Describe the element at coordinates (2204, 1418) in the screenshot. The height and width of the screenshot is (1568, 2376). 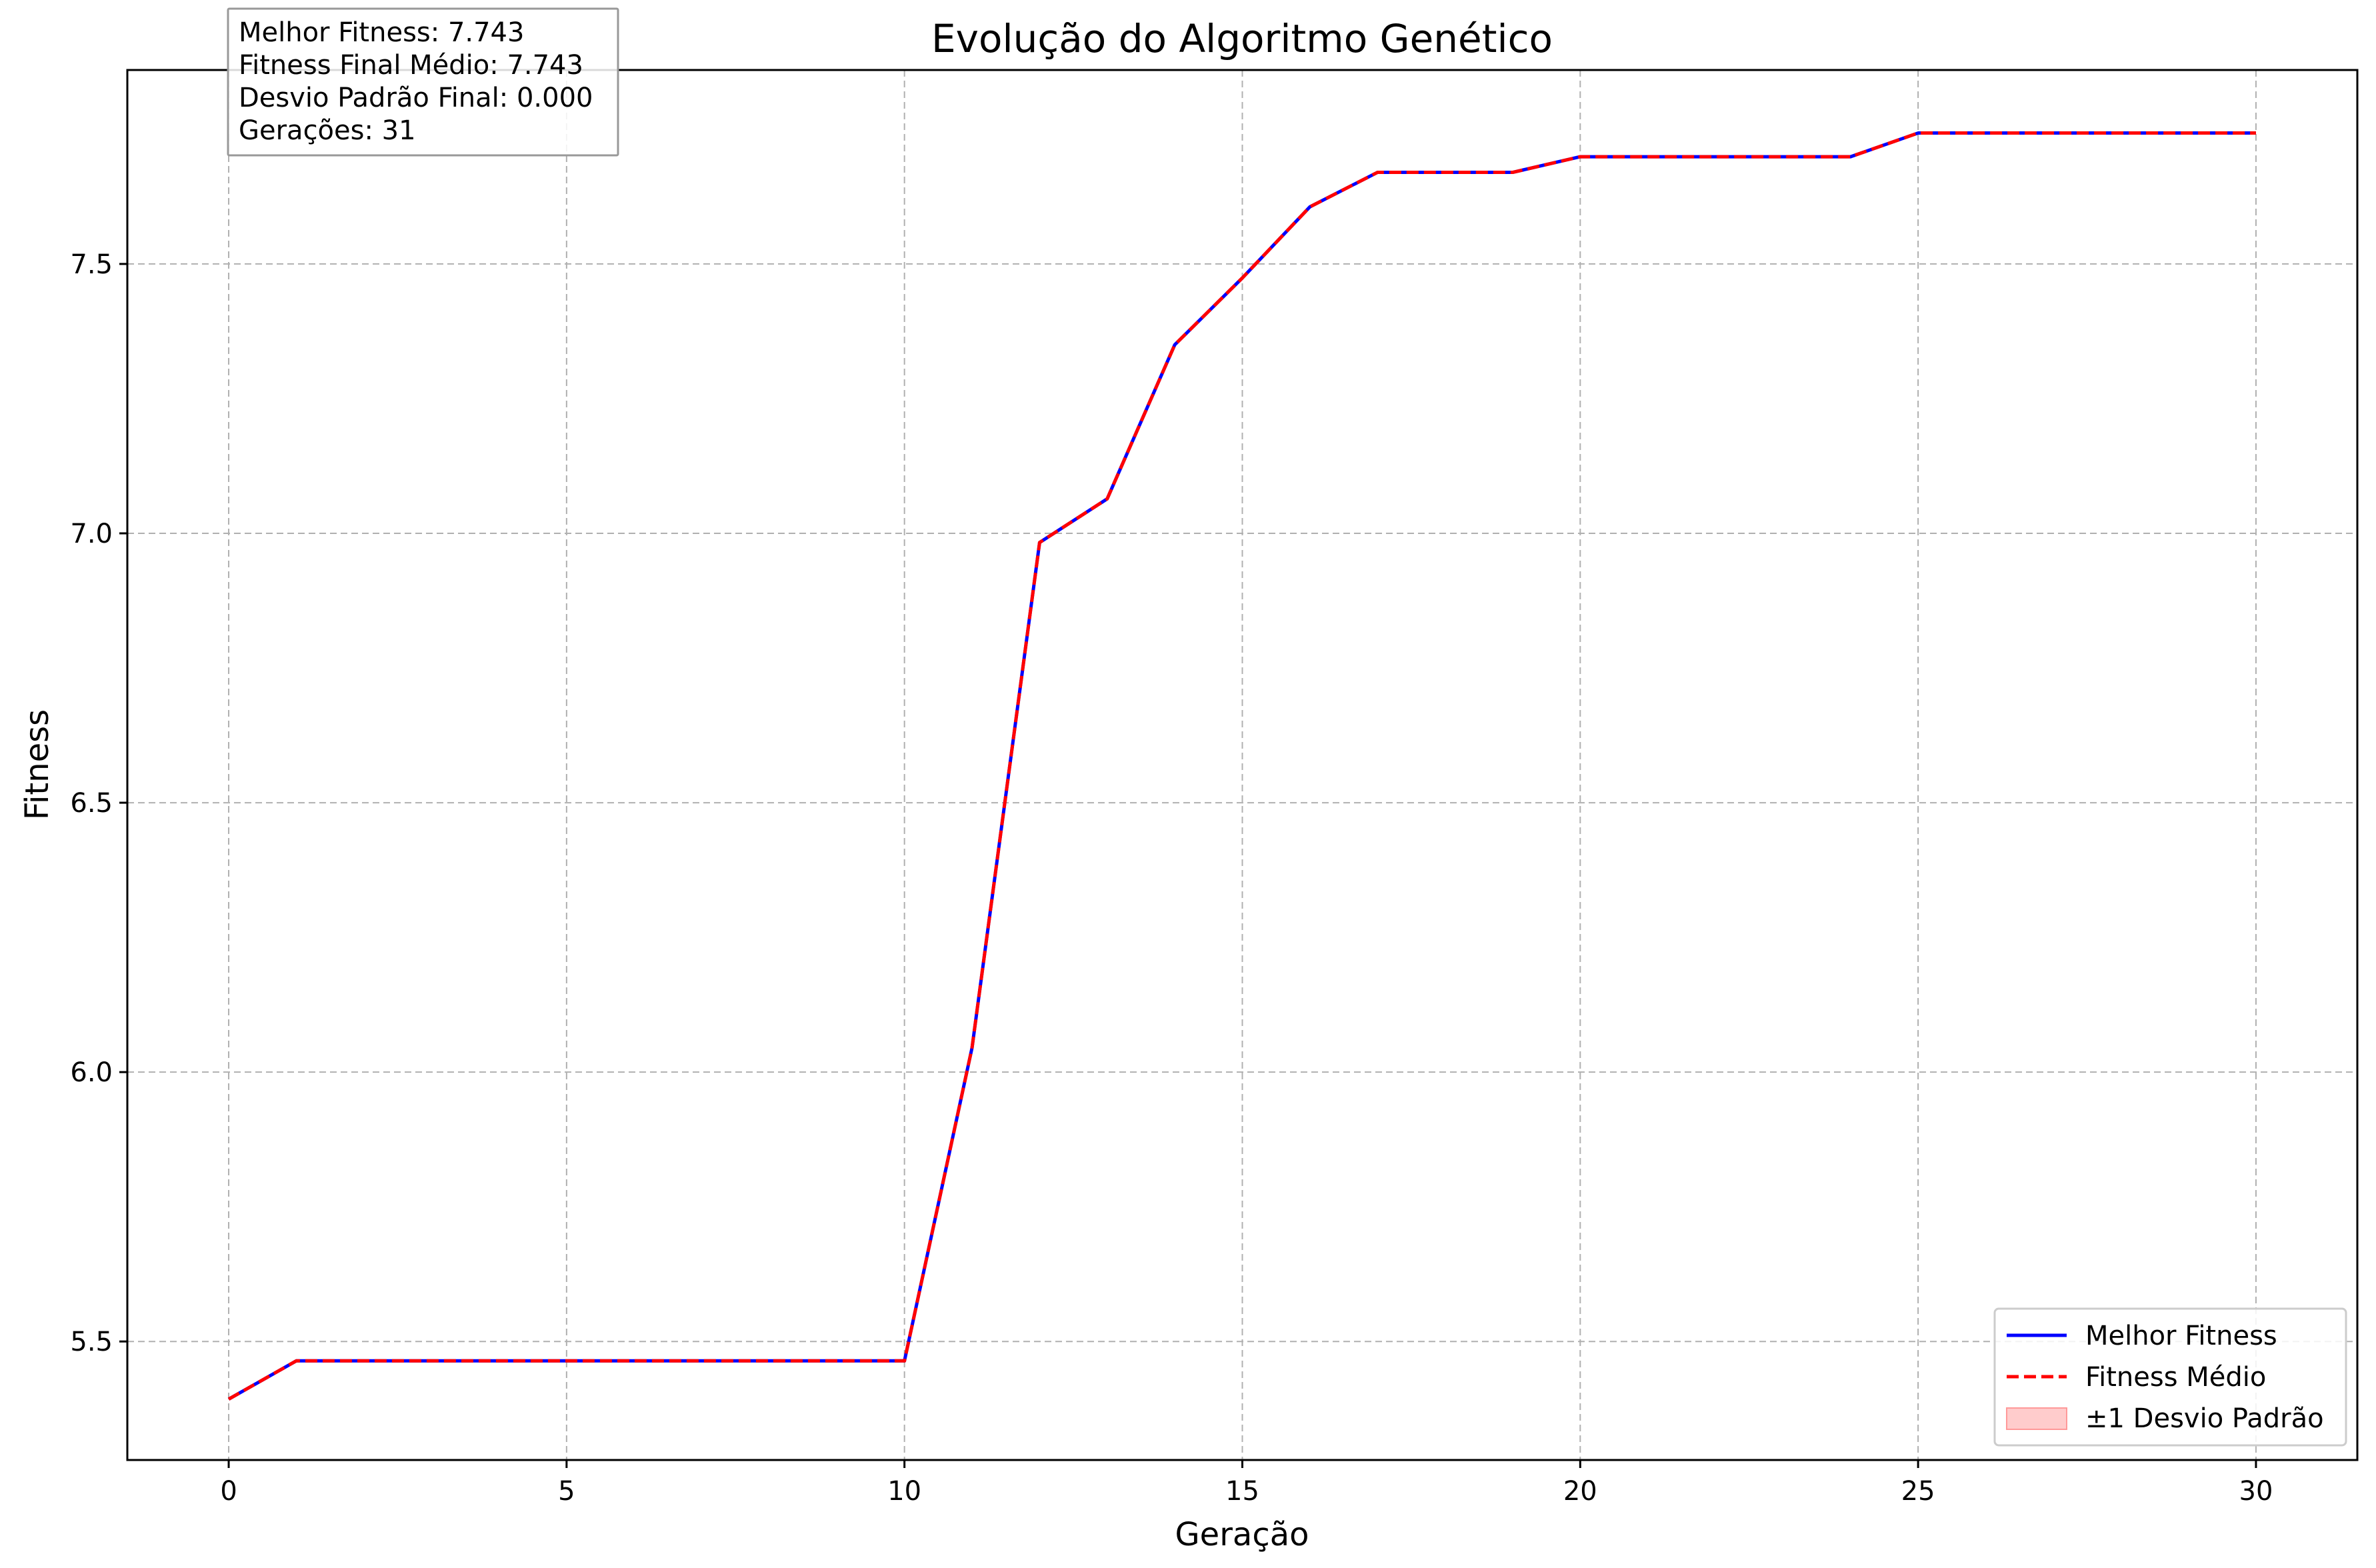
I see `legend-label-std-band: ±1 Desvio Padrão` at that location.